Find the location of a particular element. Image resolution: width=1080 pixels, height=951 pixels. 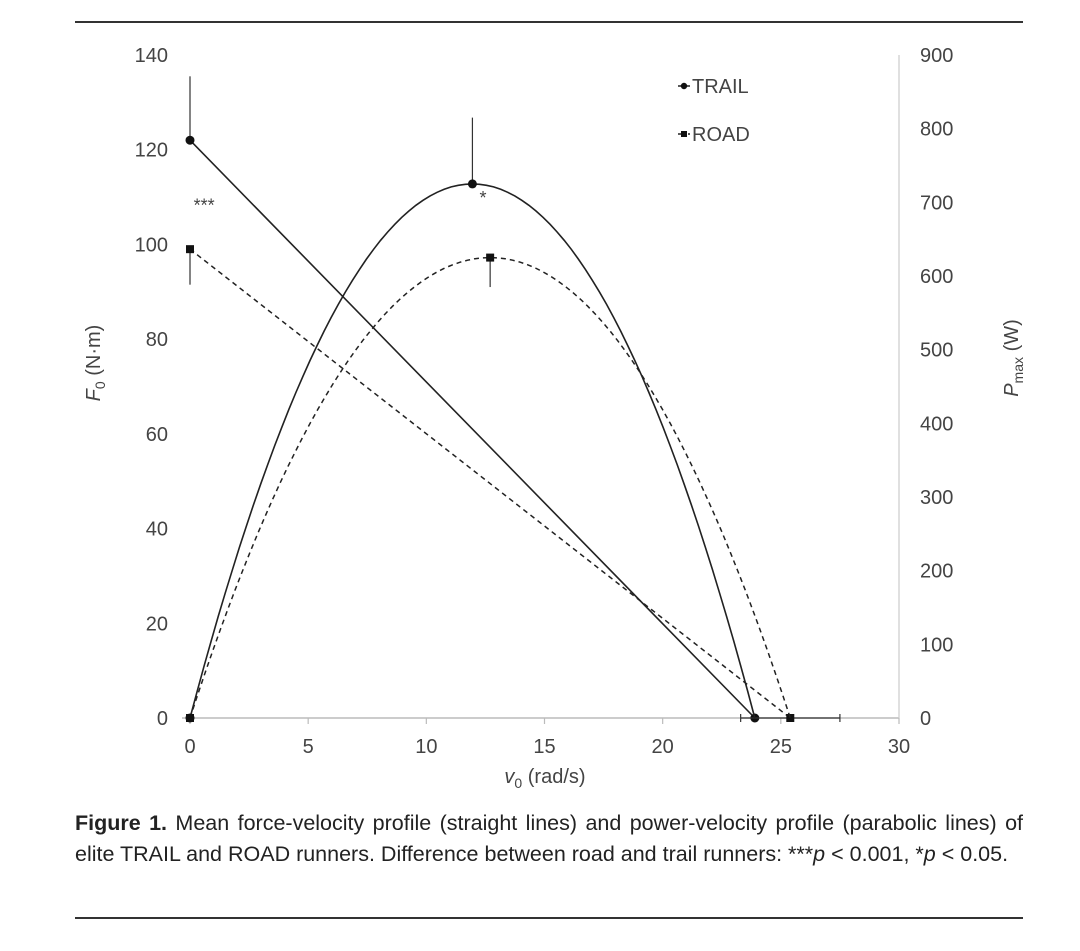

right-tick-label: 700 is located at coordinates (936, 203).